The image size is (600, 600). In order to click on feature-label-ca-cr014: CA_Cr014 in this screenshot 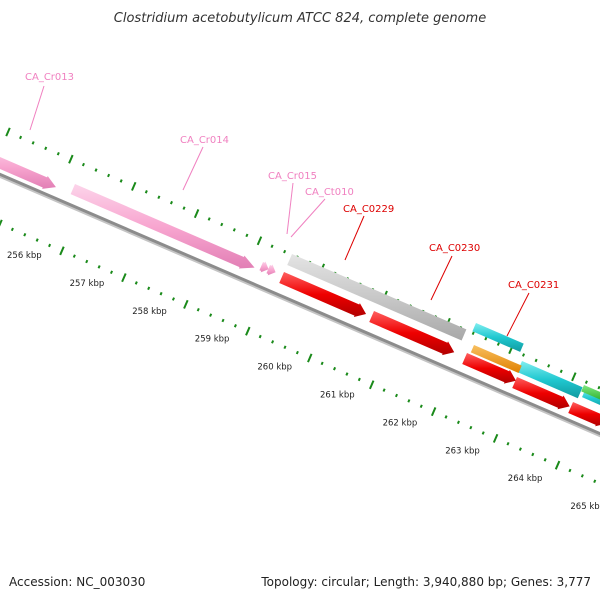, I will do `click(204, 140)`.